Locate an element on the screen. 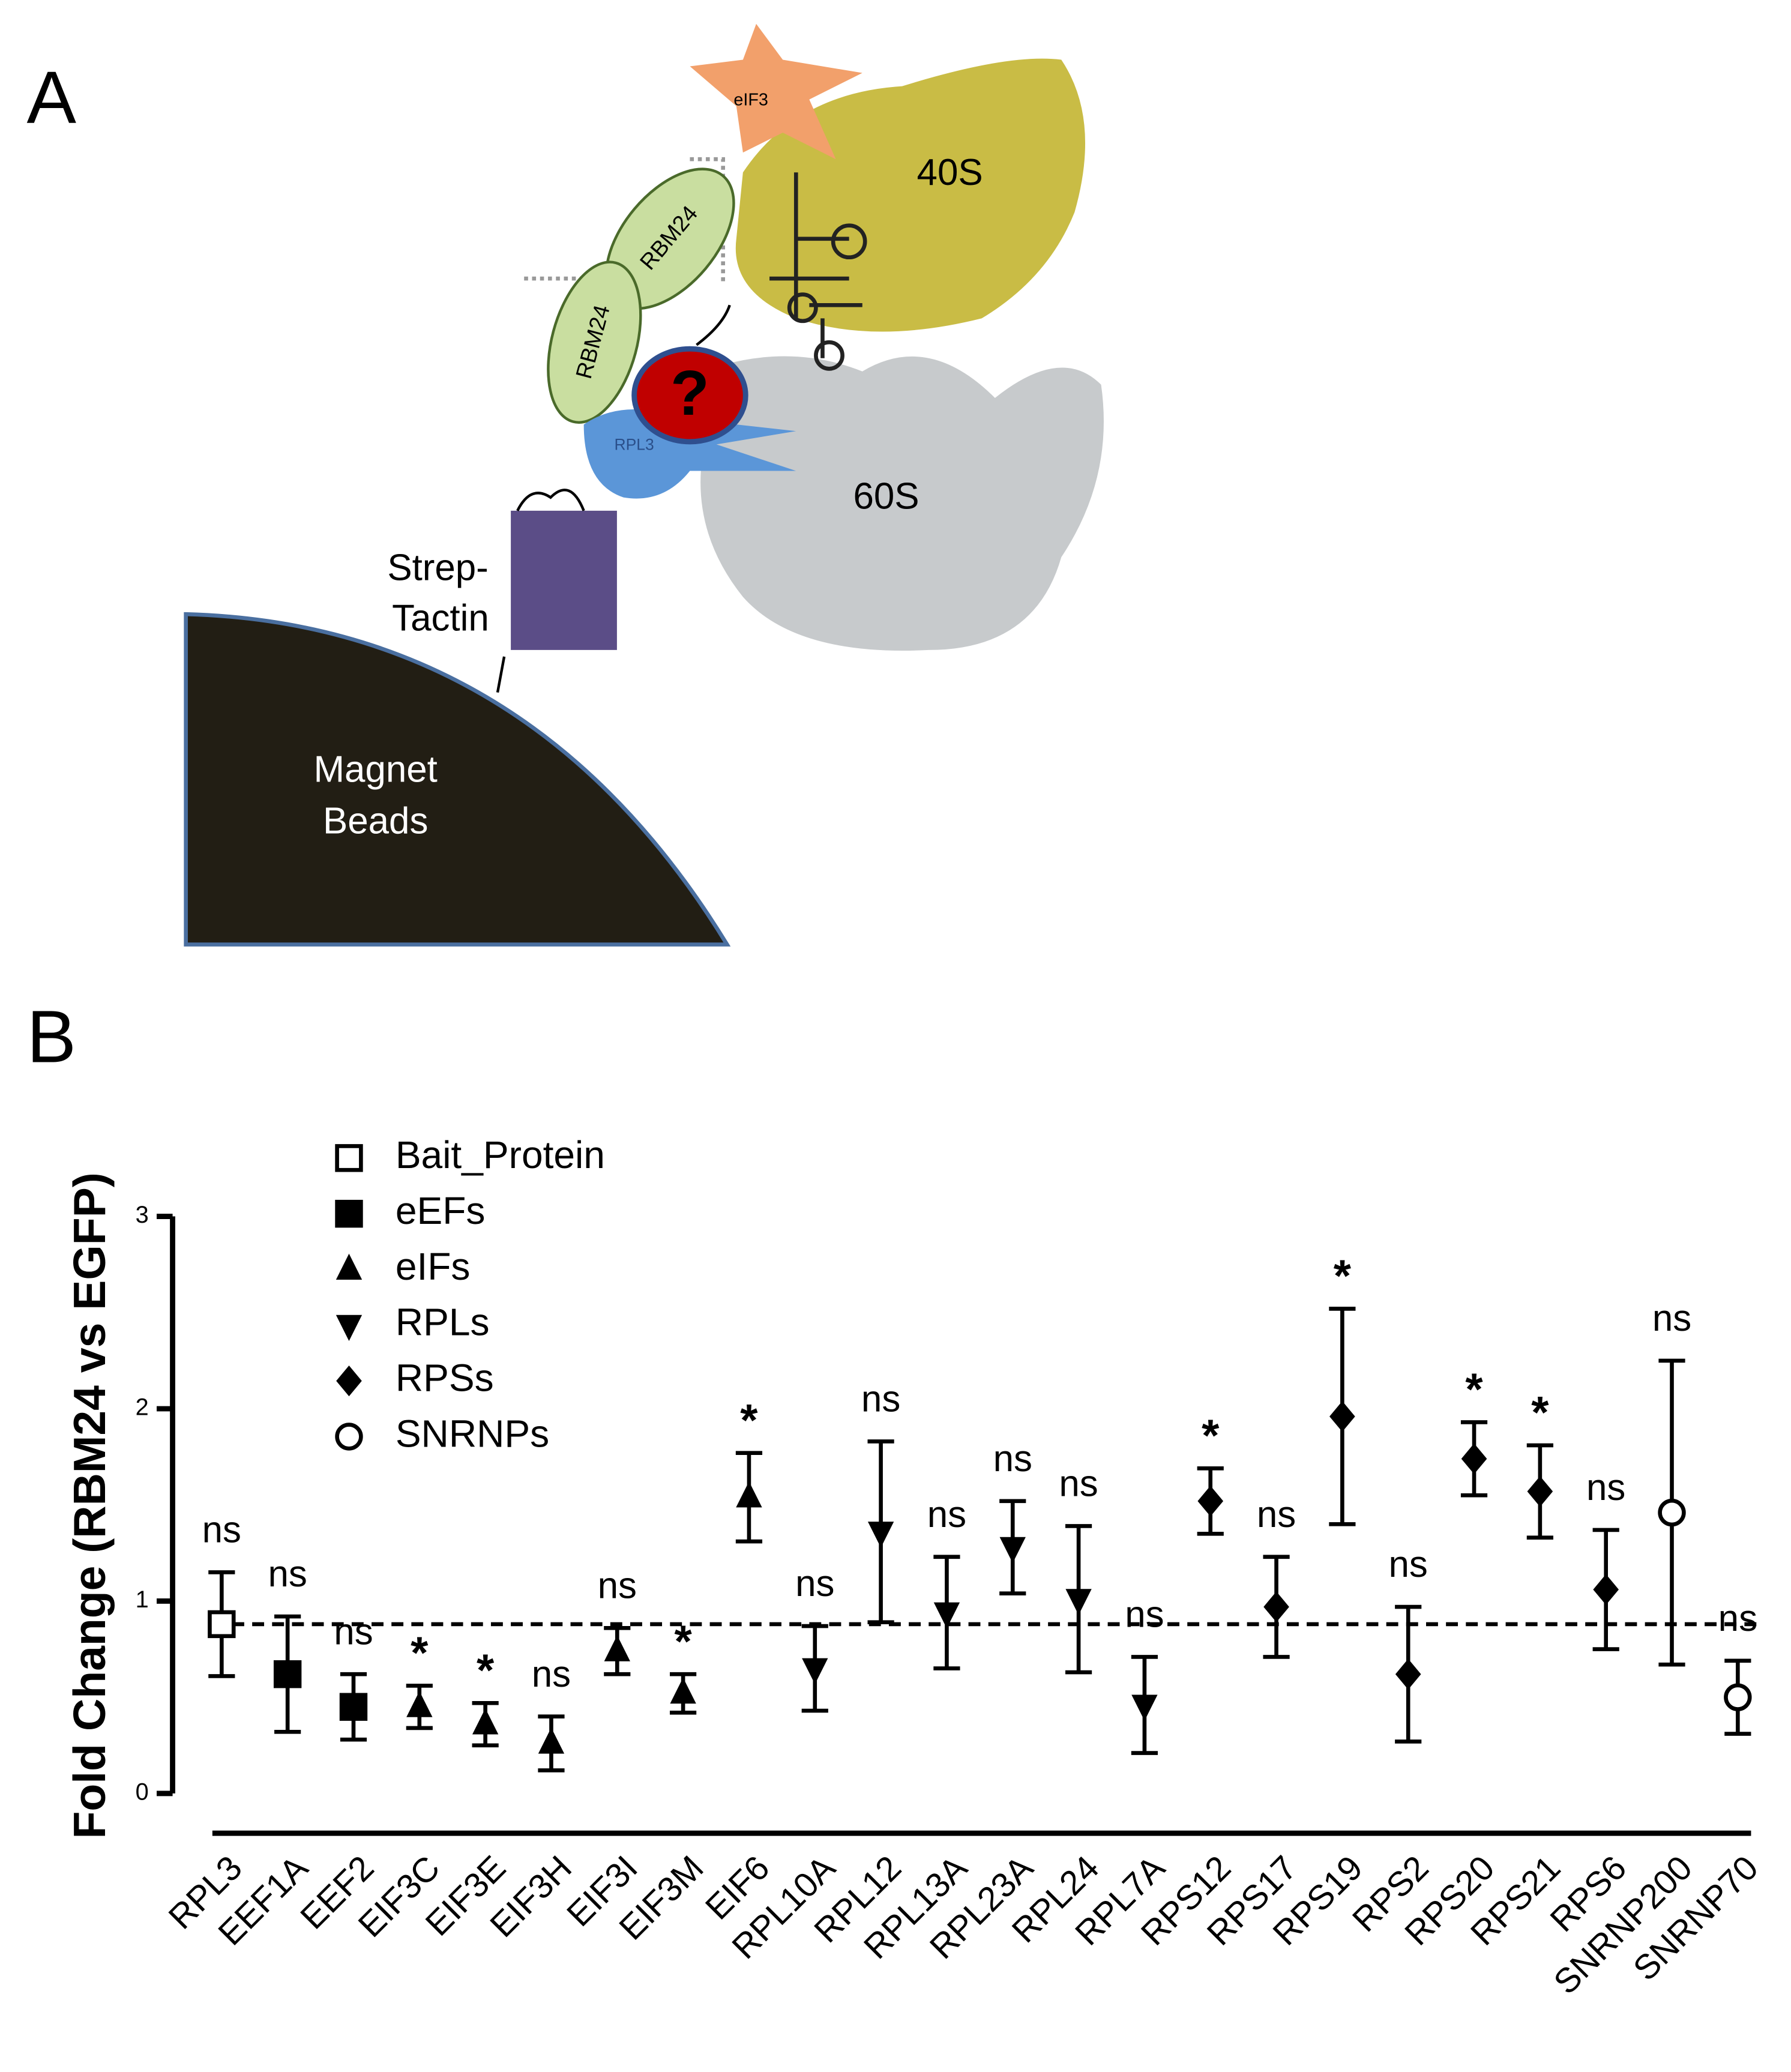 The width and height of the screenshot is (1791, 2072). rpl3 is located at coordinates (689, 454).